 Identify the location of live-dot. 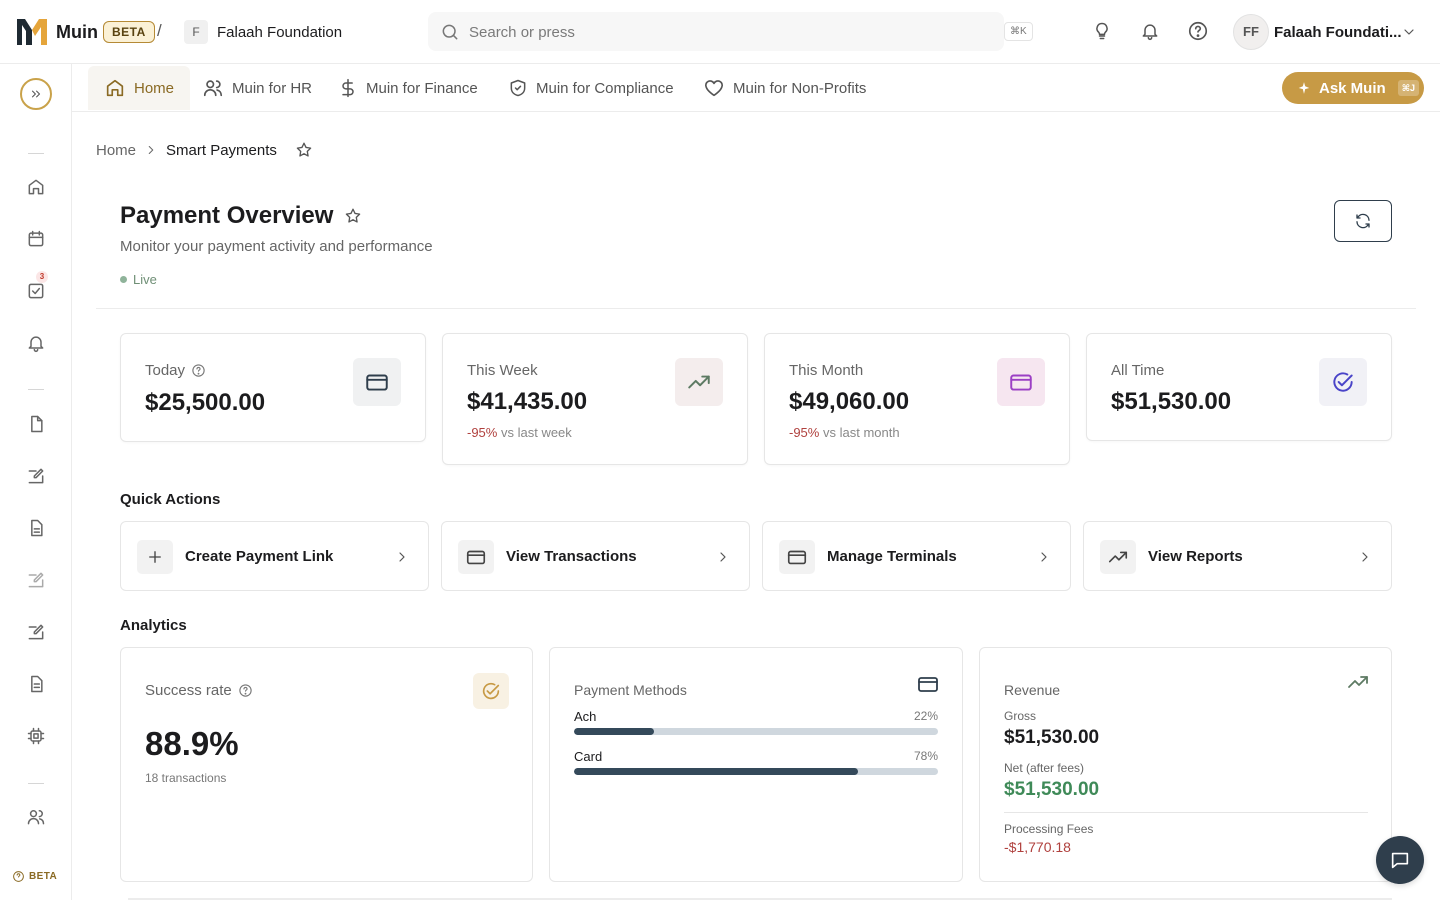
(123, 279).